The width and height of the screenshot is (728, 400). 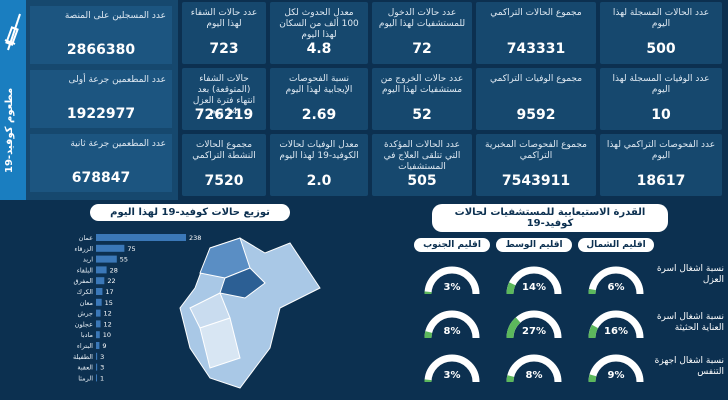 I want to click on column-central: اقليم الوسط, so click(x=534, y=245).